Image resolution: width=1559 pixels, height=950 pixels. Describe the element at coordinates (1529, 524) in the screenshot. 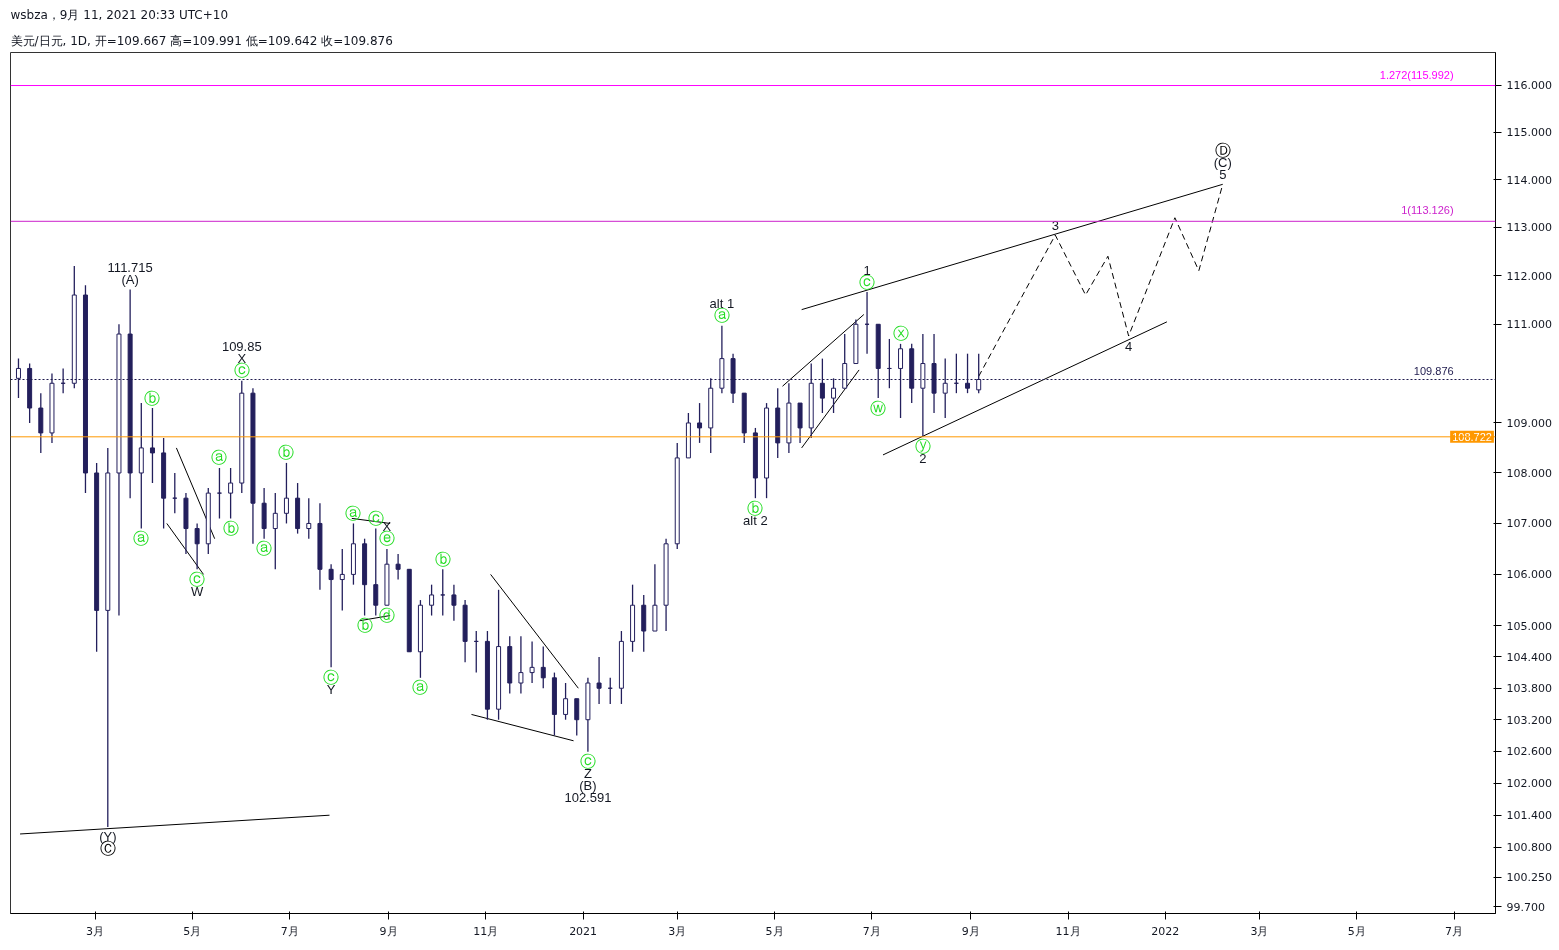

I see `y-tick-label: 107.000` at that location.